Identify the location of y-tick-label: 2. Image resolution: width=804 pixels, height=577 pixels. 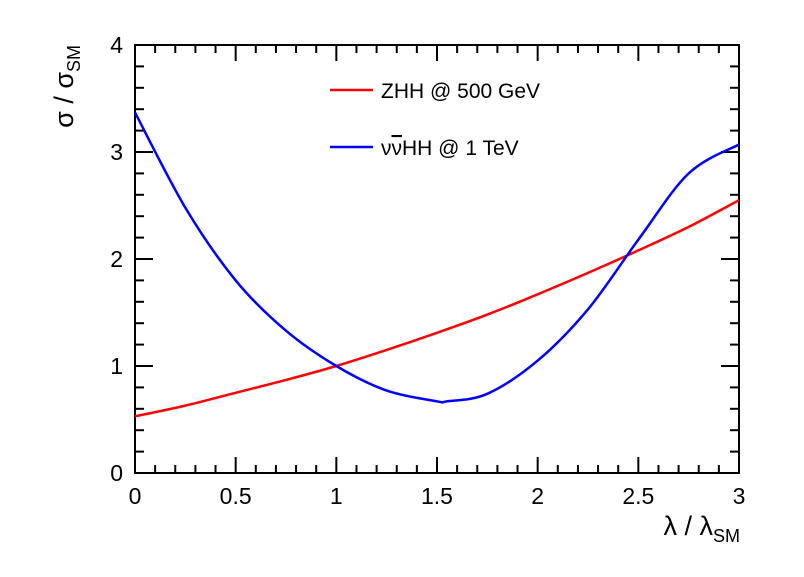
(116, 259).